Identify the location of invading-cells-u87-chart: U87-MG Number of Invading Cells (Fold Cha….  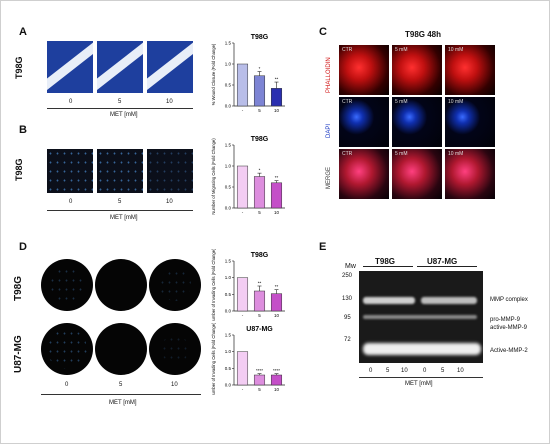
(248, 359).